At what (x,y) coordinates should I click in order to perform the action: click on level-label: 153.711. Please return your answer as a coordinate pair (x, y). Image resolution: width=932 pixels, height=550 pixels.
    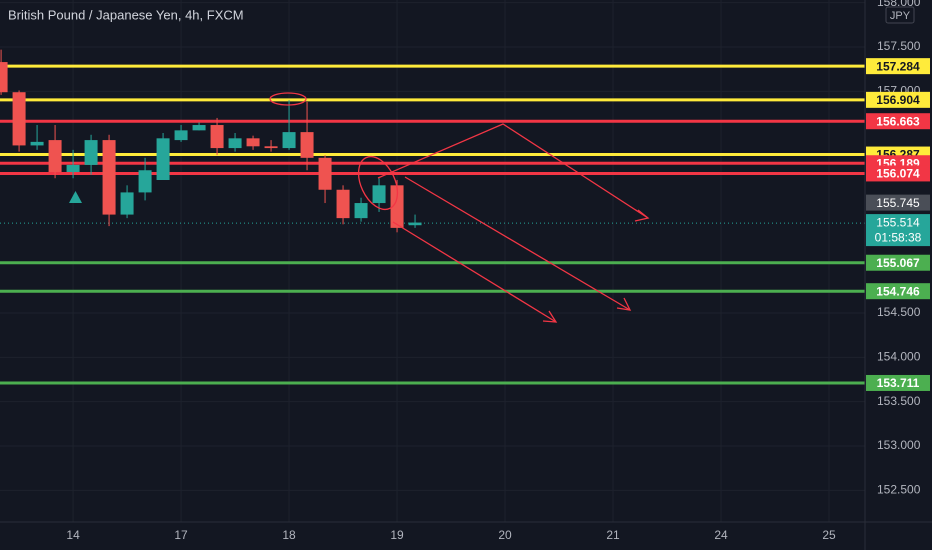
    Looking at the image, I should click on (898, 383).